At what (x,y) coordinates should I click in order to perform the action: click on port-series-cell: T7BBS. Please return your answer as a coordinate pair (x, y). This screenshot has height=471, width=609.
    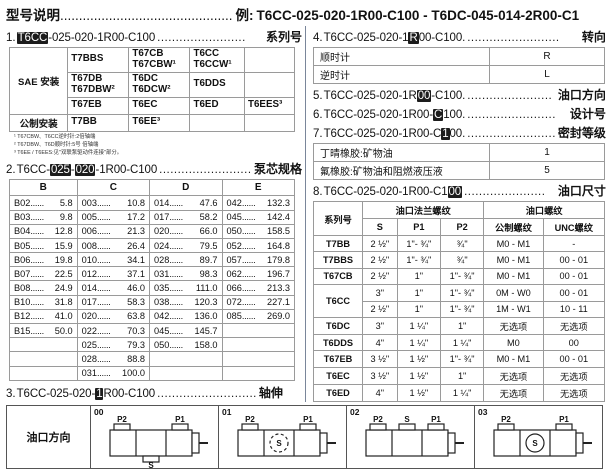
    Looking at the image, I should click on (338, 260).